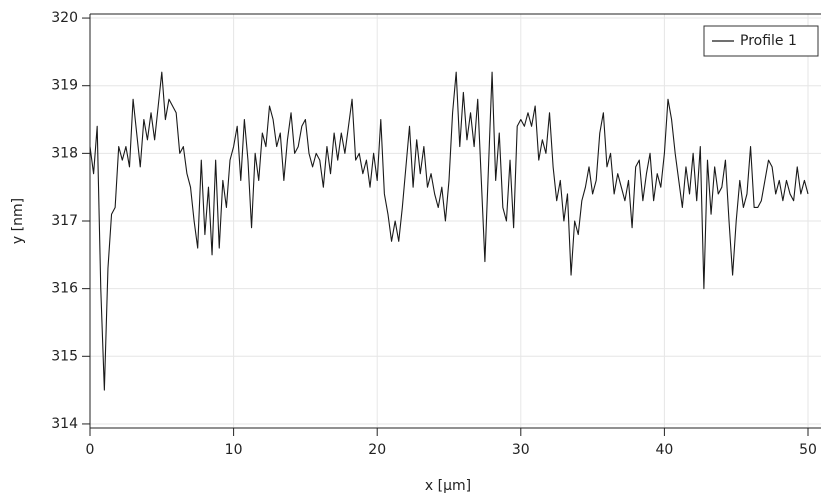  Describe the element at coordinates (377, 450) in the screenshot. I see `x-tick-label: 20` at that location.